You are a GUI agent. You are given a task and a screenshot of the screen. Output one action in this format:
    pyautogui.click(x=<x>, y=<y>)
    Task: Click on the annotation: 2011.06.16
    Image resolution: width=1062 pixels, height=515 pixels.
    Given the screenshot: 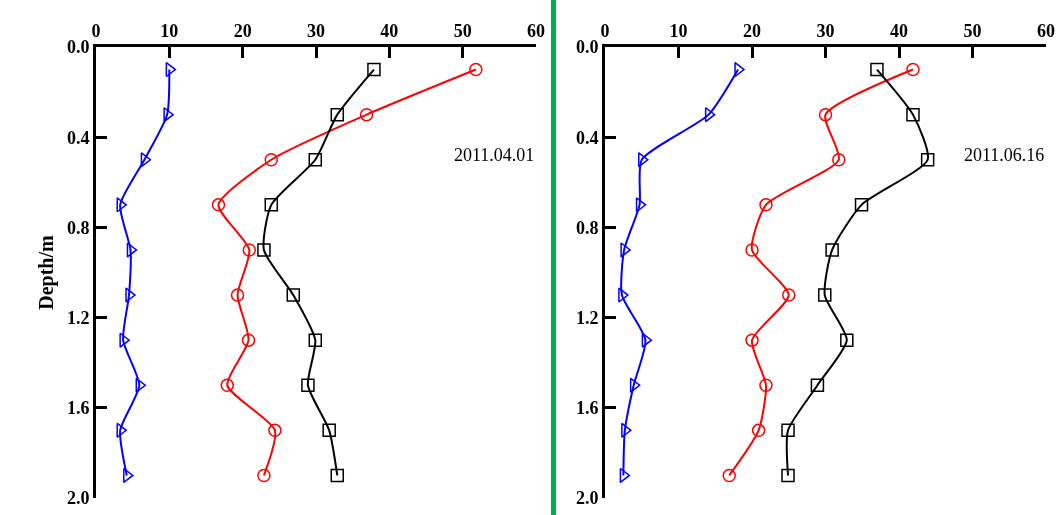 What is the action you would take?
    pyautogui.click(x=1004, y=155)
    